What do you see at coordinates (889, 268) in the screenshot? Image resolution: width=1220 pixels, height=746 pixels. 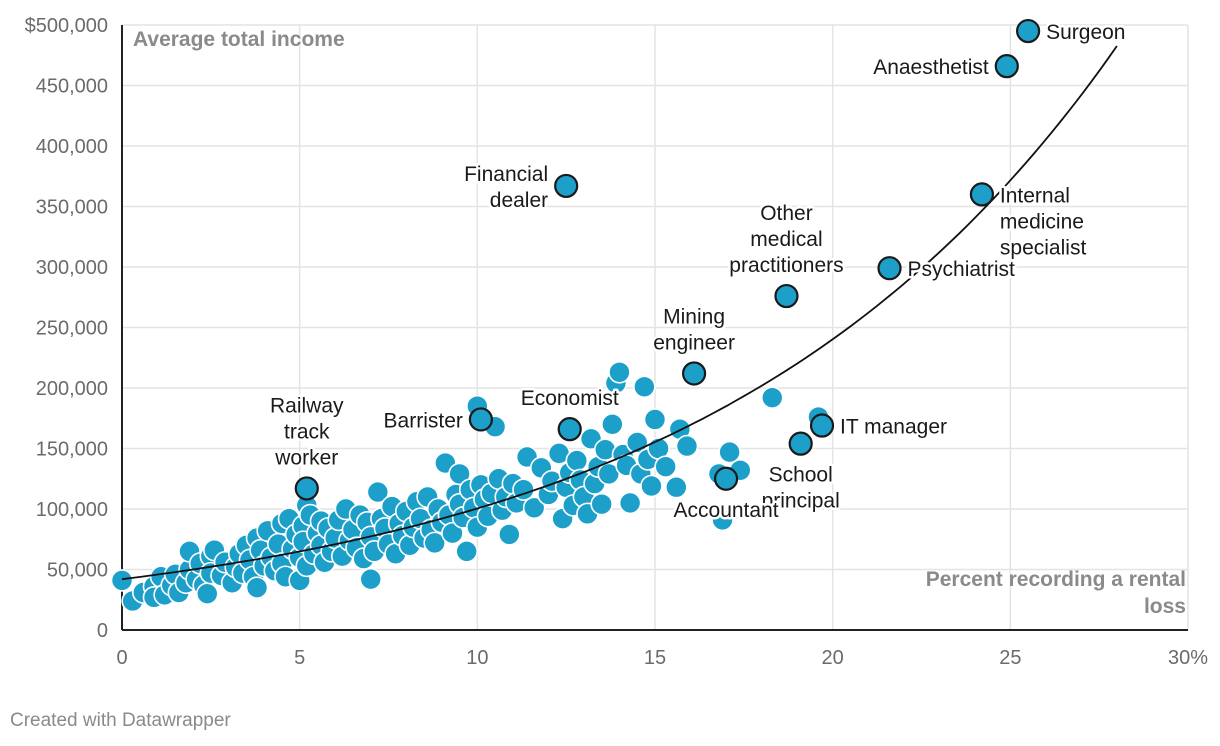 I see `highlight-point-psychiatrist` at bounding box center [889, 268].